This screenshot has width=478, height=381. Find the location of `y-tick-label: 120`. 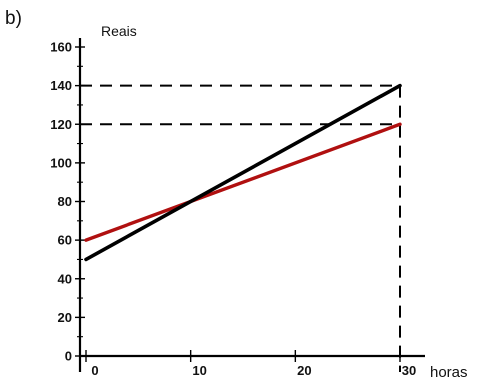

y-tick-label: 120 is located at coordinates (61, 124).